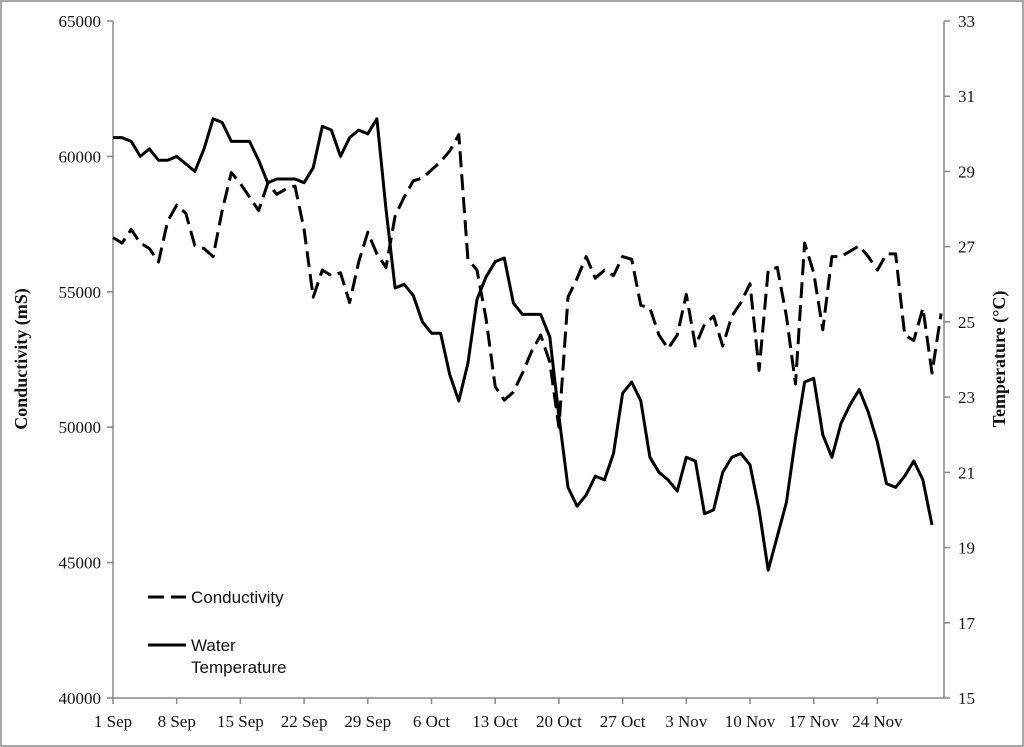 The height and width of the screenshot is (747, 1024). What do you see at coordinates (21, 359) in the screenshot?
I see `y-axis-title: Conductivity (mS)` at bounding box center [21, 359].